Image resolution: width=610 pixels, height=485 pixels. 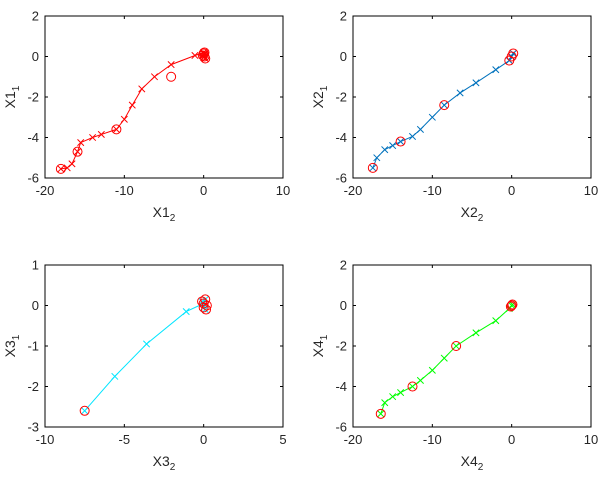 What do you see at coordinates (164, 214) in the screenshot?
I see `x-axis-label: X12` at bounding box center [164, 214].